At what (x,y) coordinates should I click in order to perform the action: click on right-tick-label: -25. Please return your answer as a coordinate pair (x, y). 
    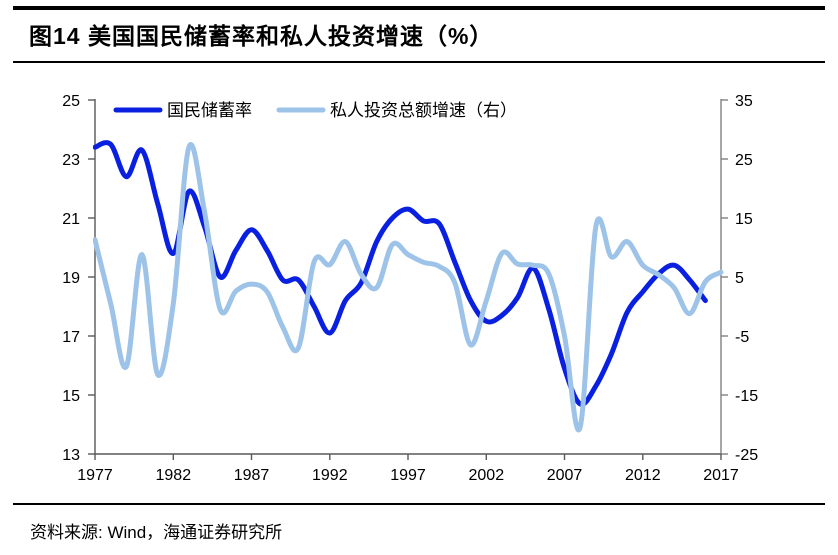
    Looking at the image, I should click on (746, 455).